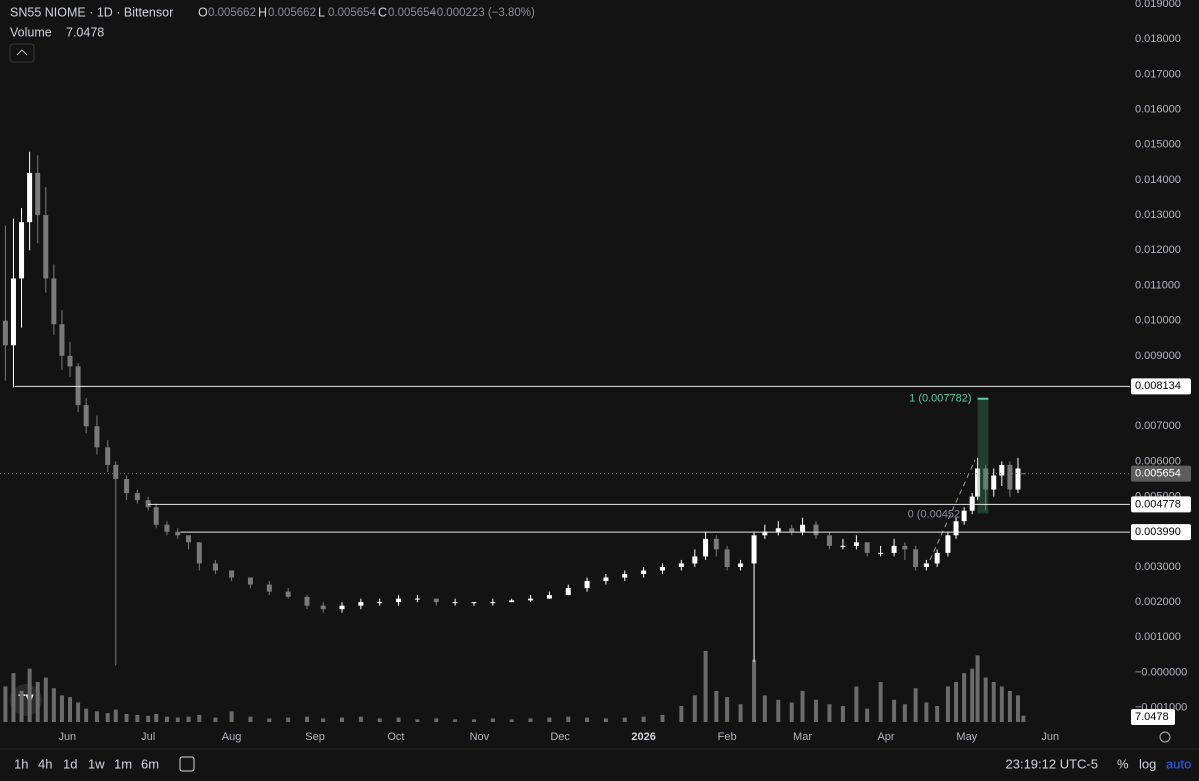 Image resolution: width=1199 pixels, height=781 pixels. I want to click on interval-button: 1w, so click(96, 763).